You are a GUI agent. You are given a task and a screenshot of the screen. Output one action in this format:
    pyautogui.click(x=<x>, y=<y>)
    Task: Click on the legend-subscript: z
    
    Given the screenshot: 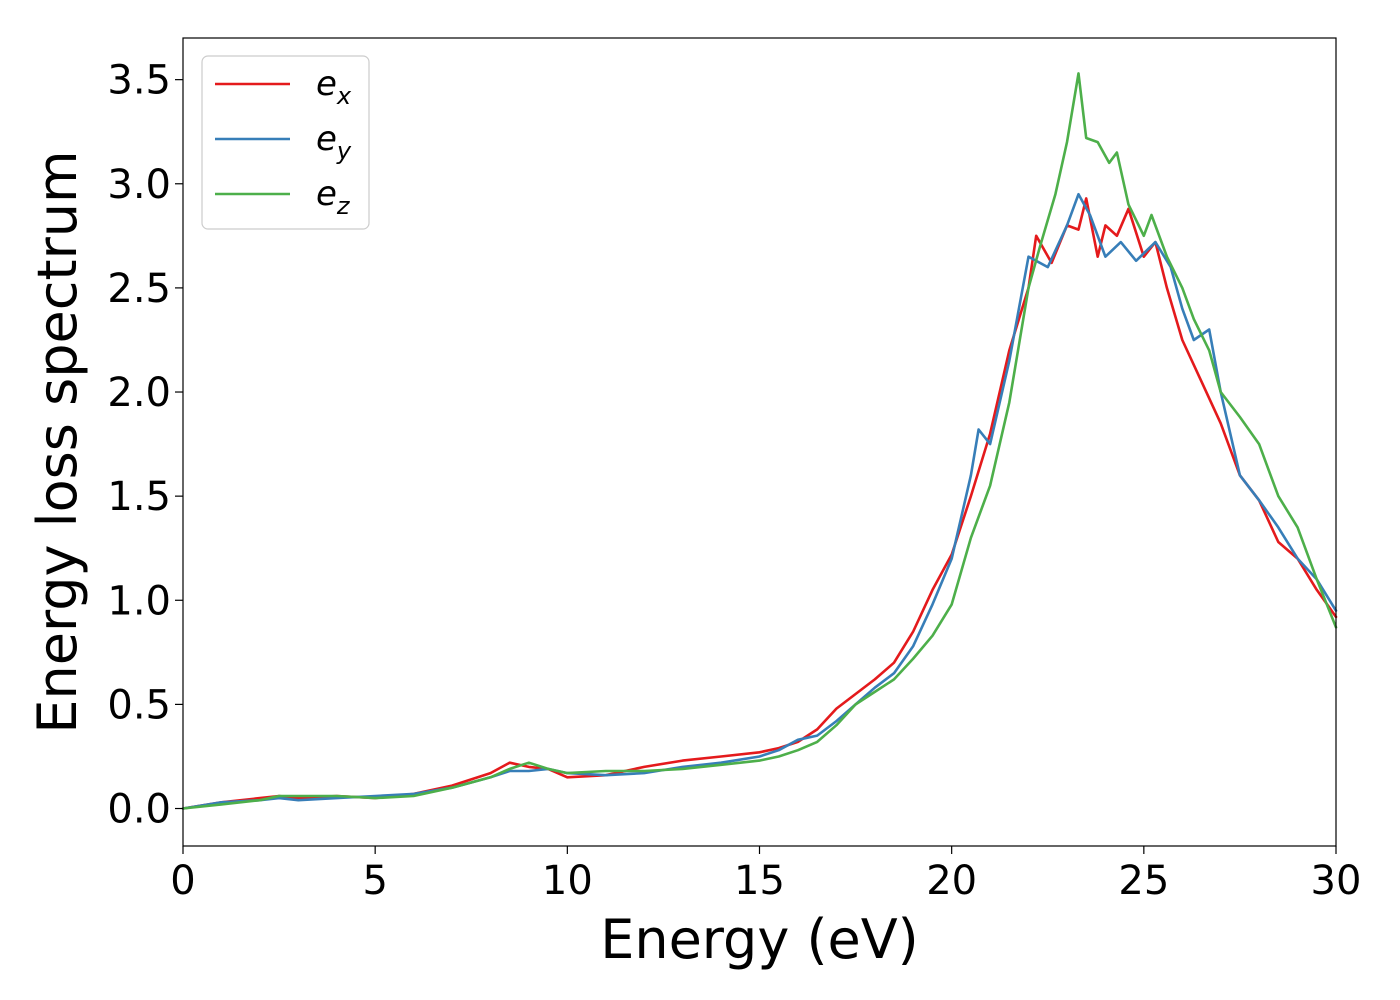 What is the action you would take?
    pyautogui.click(x=343, y=206)
    